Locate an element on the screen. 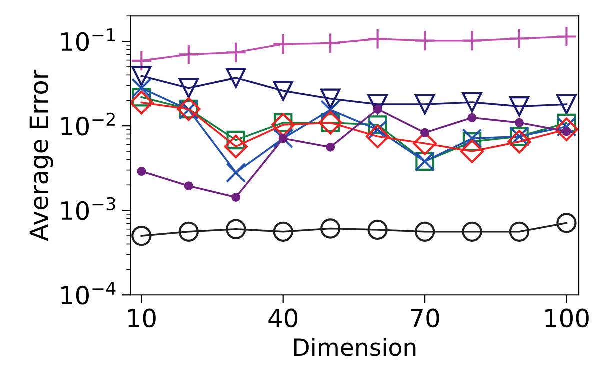  x-axis-title: Dimension is located at coordinates (355, 347).